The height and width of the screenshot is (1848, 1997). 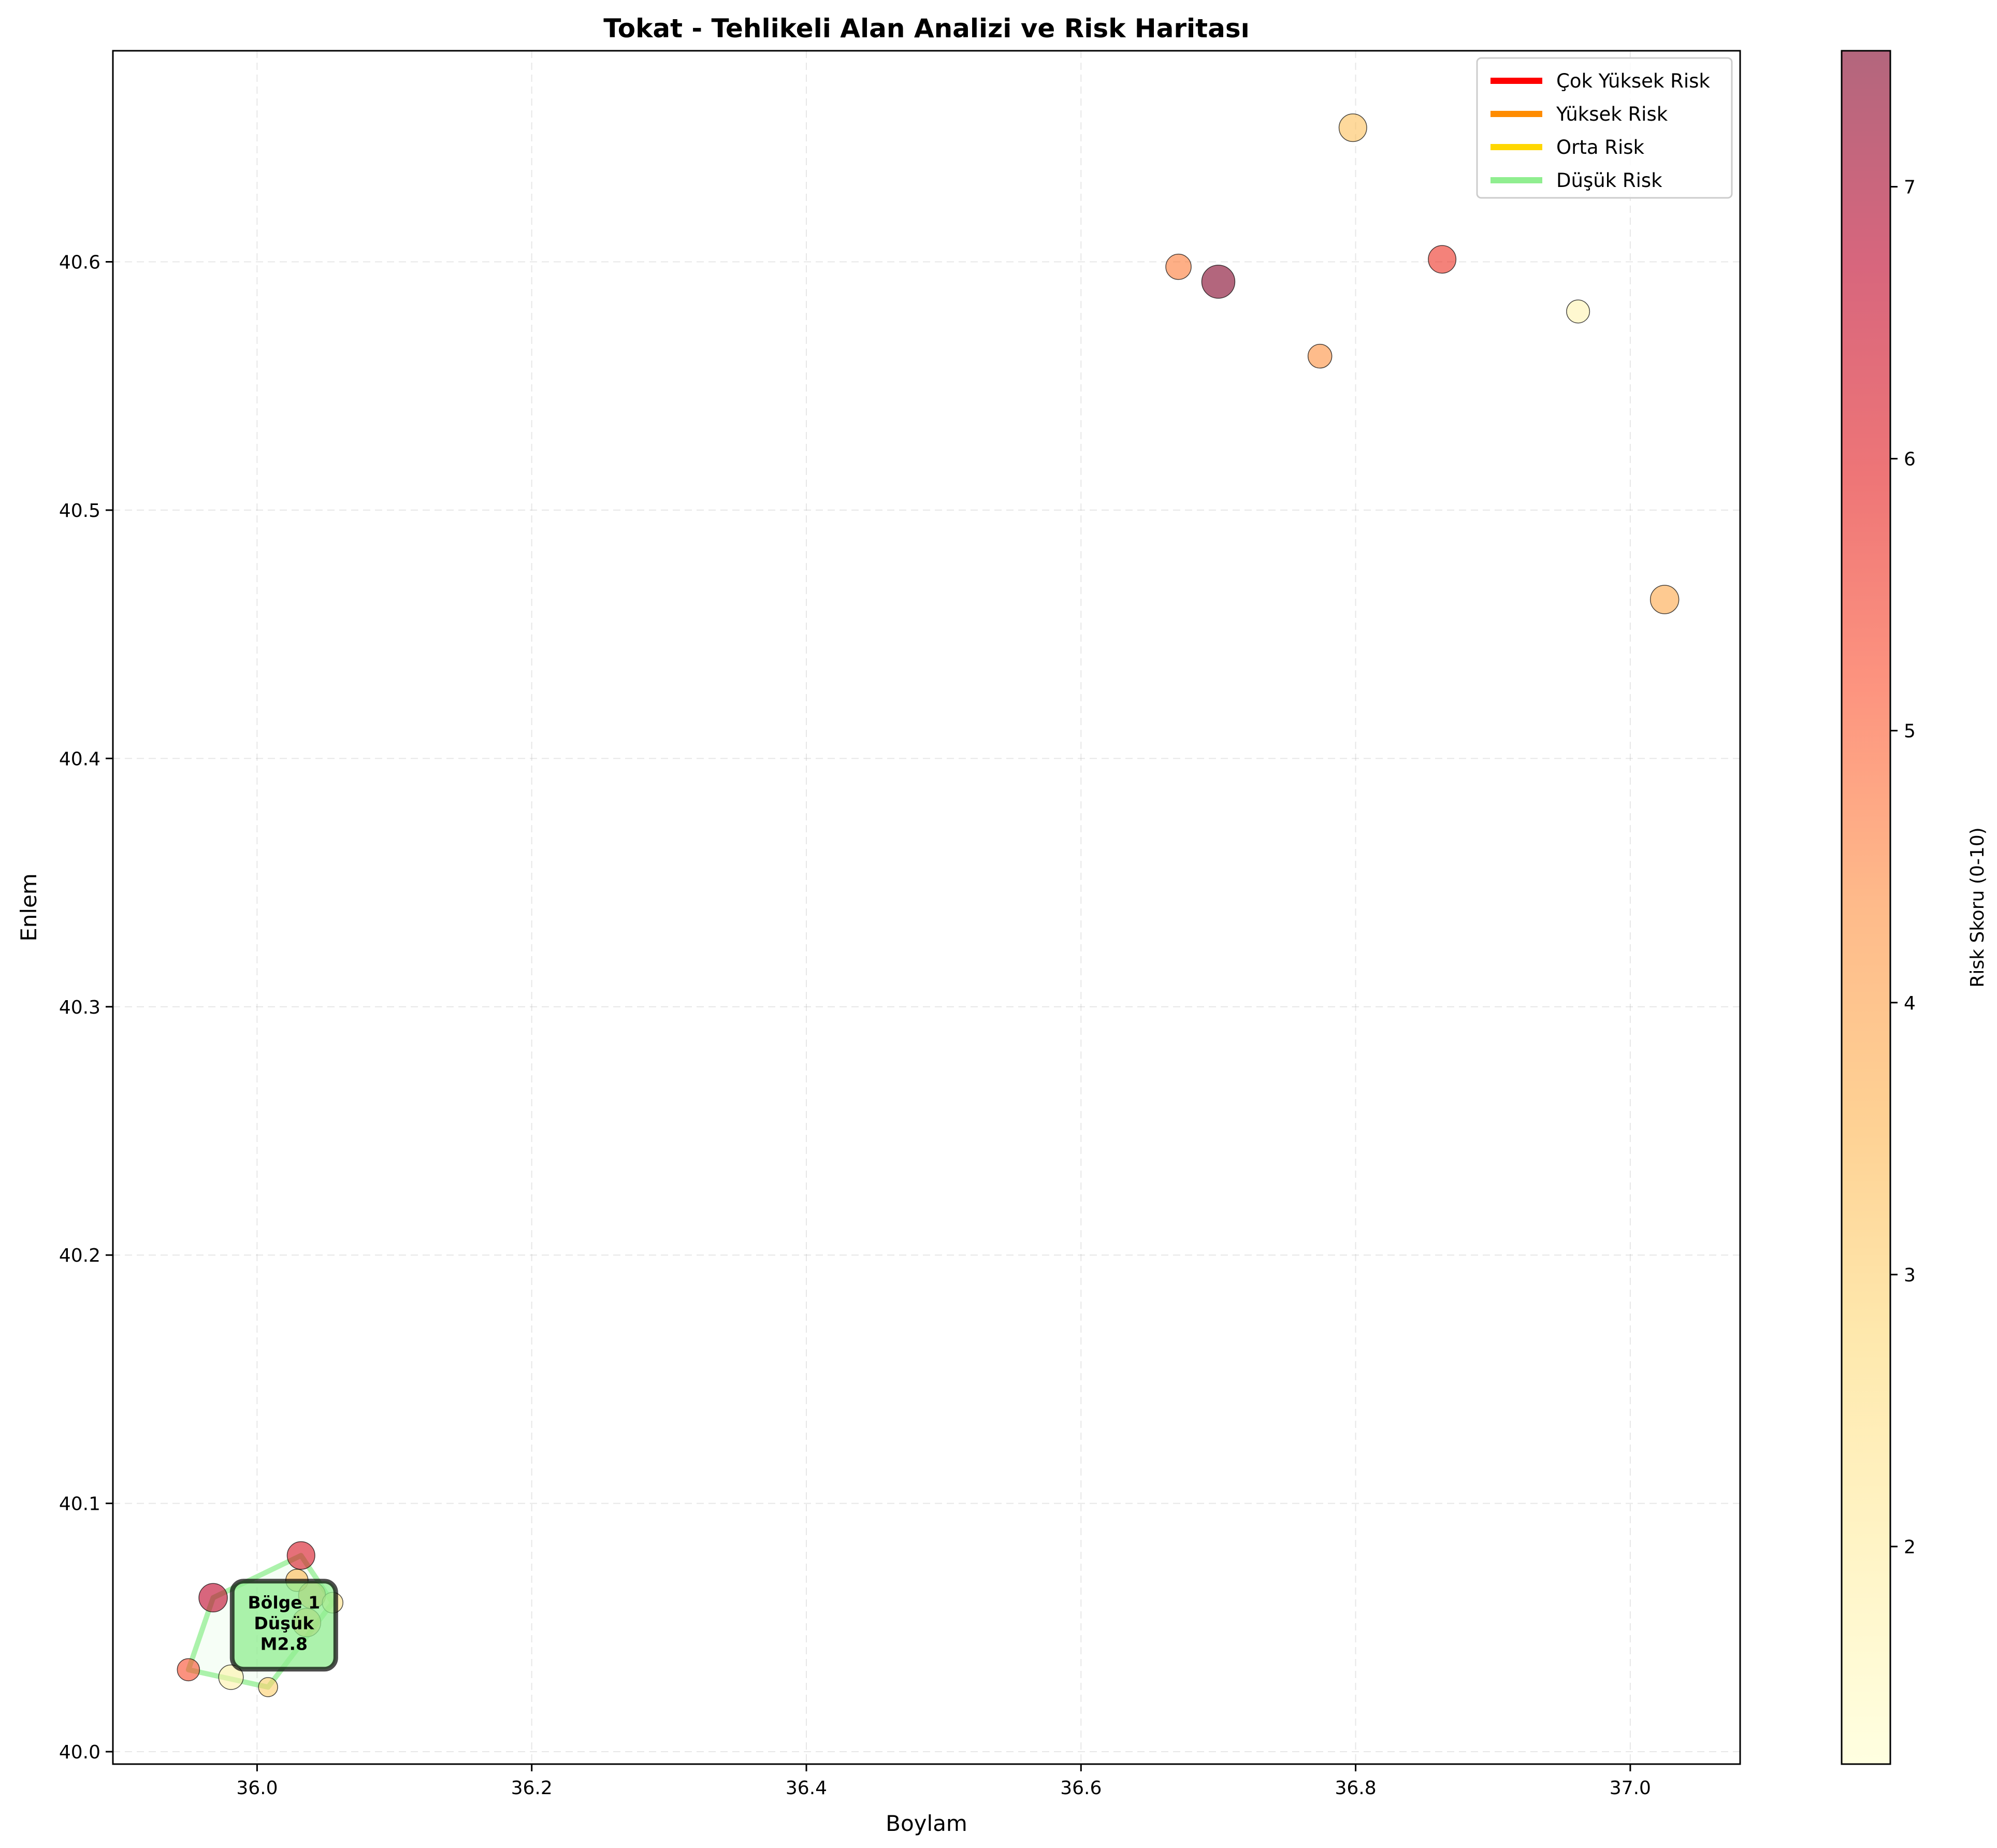 I want to click on y-axis-ticks: 40.0 40.1 40.2 40.3 40.4 40.5 40.6, so click(x=86, y=1007).